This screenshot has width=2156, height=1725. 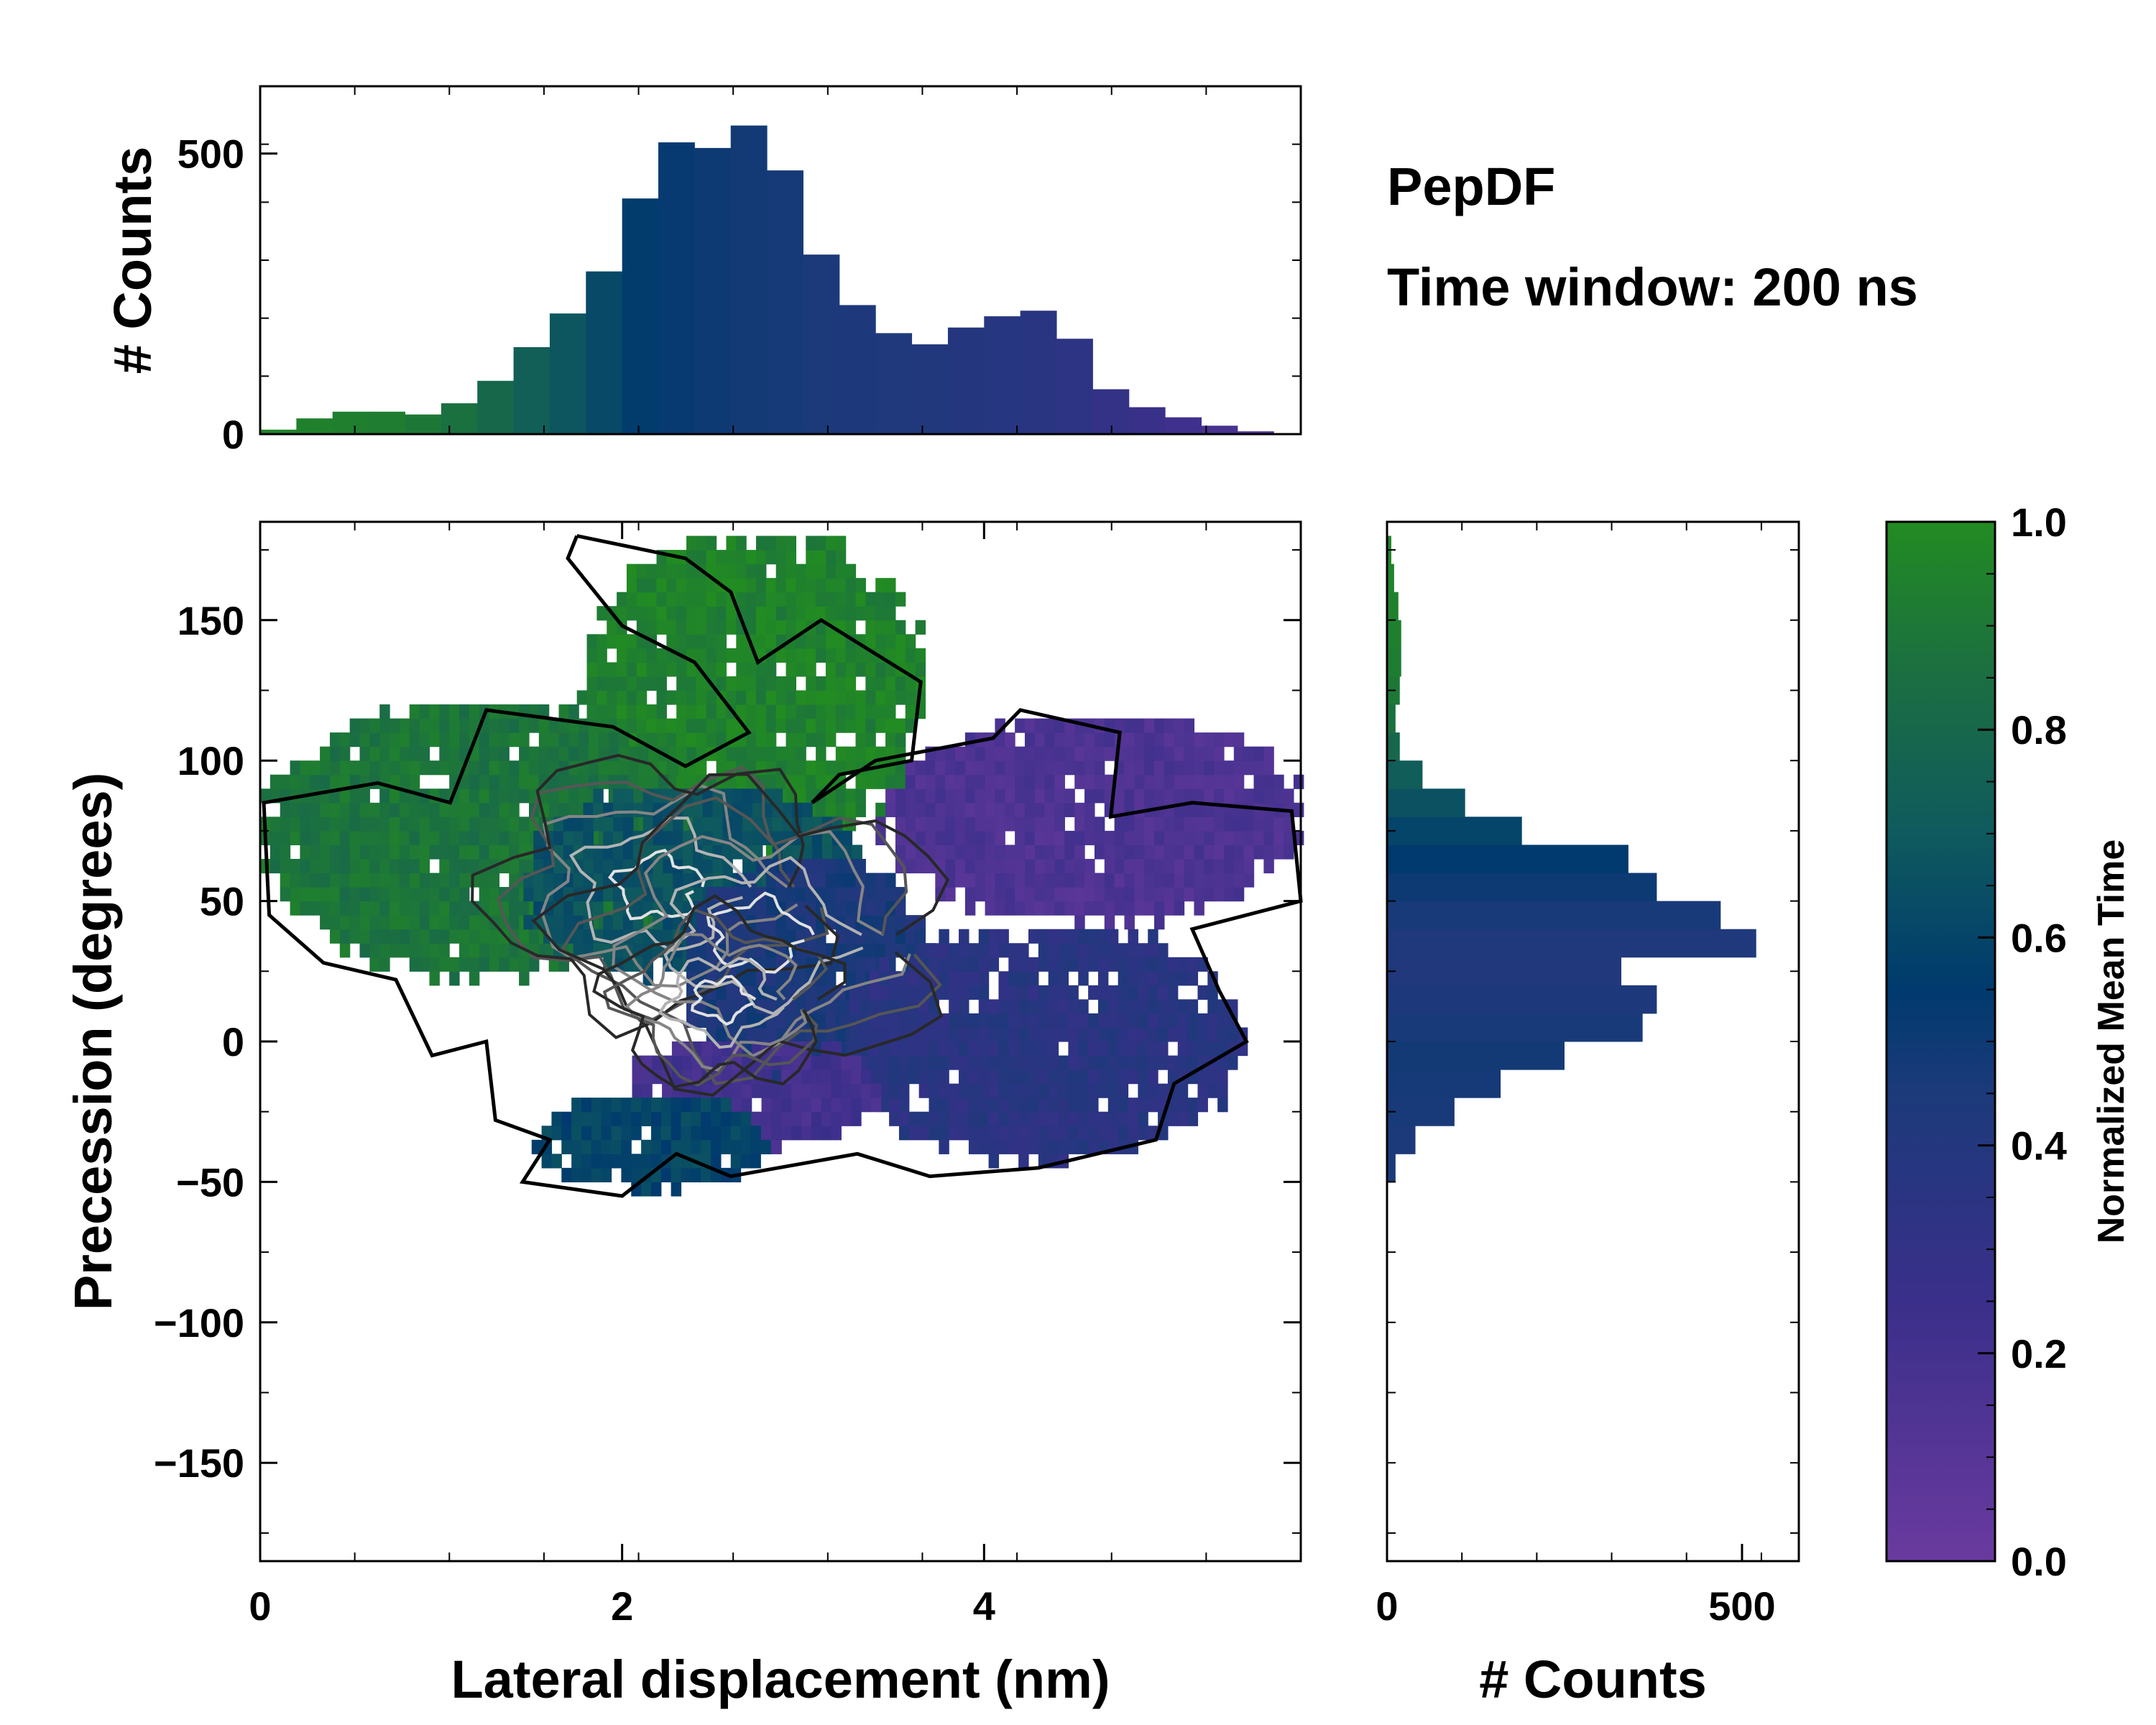 I want to click on density-contour, so click(x=751, y=940).